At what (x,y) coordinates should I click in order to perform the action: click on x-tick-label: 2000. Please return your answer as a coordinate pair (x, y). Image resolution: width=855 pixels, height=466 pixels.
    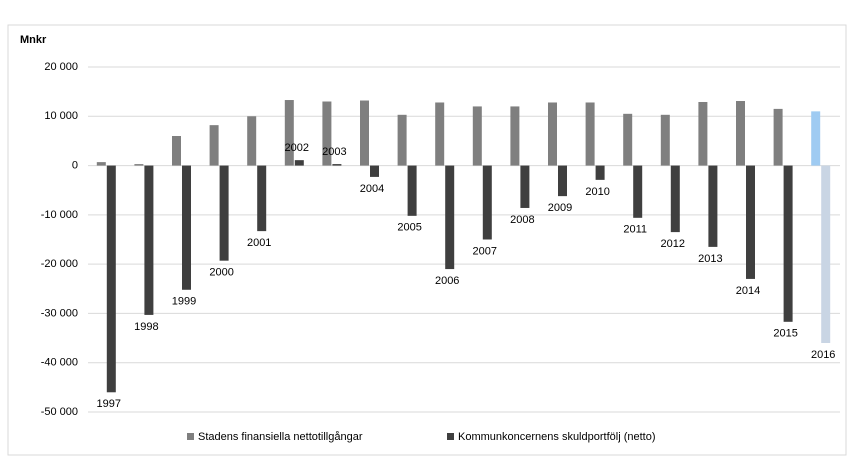
    Looking at the image, I should click on (221, 273).